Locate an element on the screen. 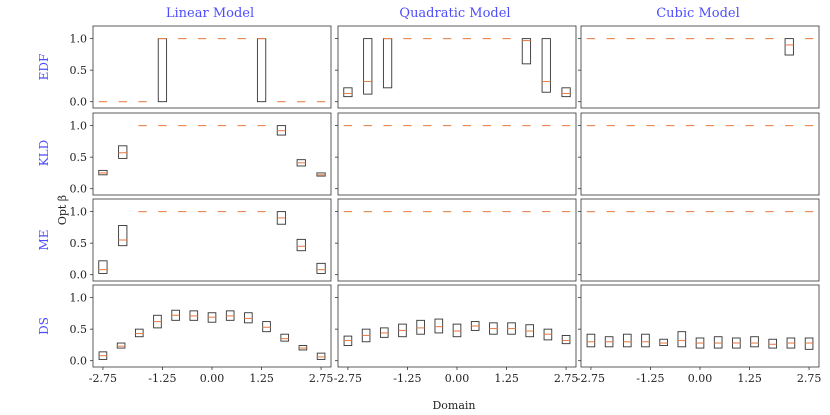 This screenshot has width=830, height=415. column-title-linear: Linear Model is located at coordinates (210, 13).